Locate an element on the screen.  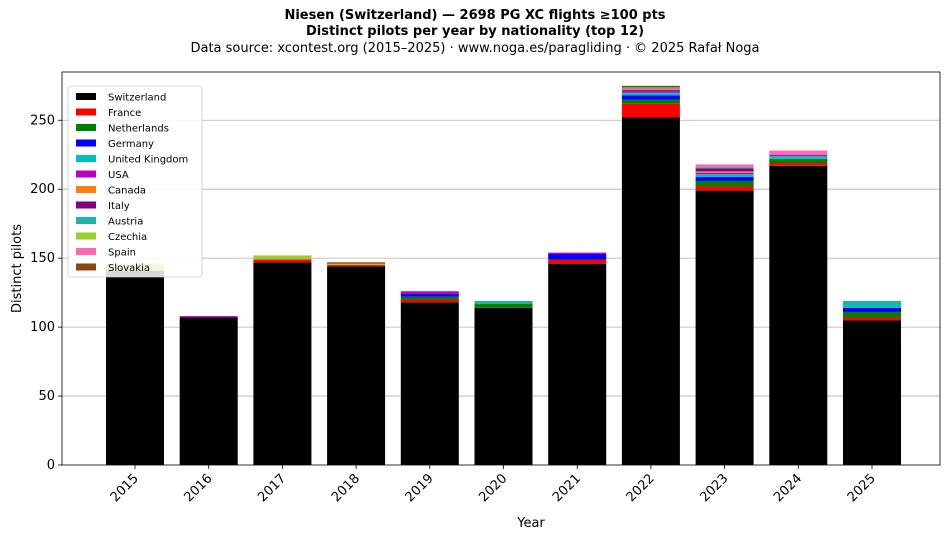
legend-label: Slovakia is located at coordinates (129, 268).